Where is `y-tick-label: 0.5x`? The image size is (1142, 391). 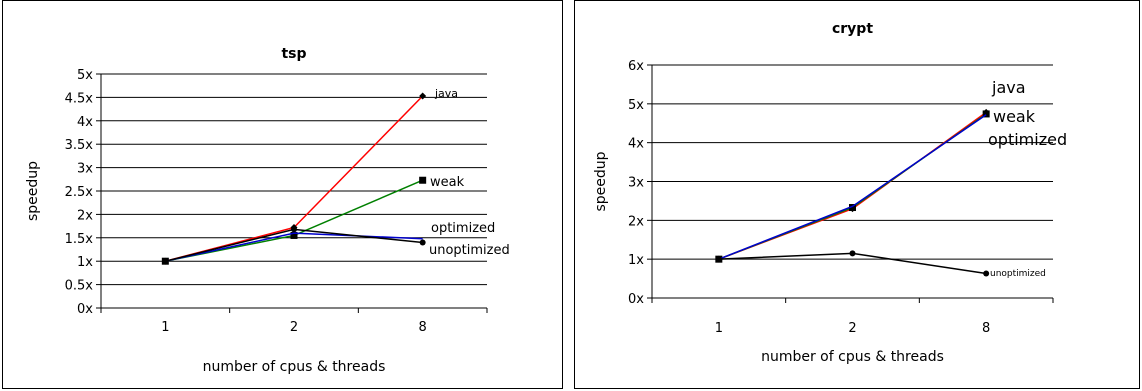 y-tick-label: 0.5x is located at coordinates (79, 286).